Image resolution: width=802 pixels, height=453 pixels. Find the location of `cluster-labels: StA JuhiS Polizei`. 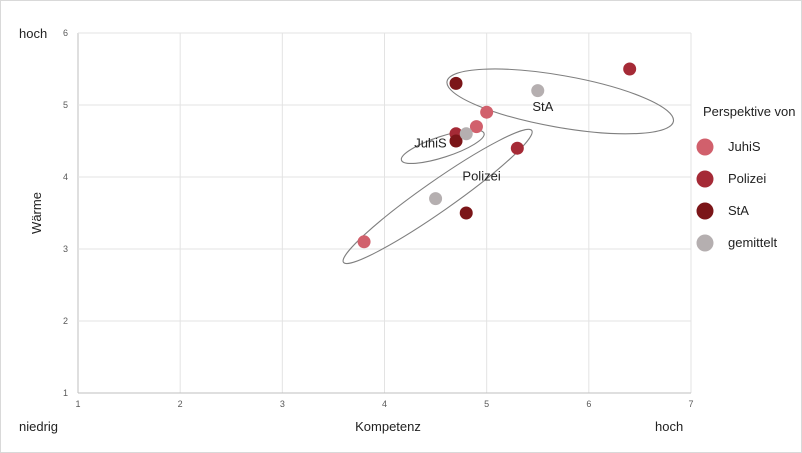

cluster-labels: StA JuhiS Polizei is located at coordinates (483, 141).